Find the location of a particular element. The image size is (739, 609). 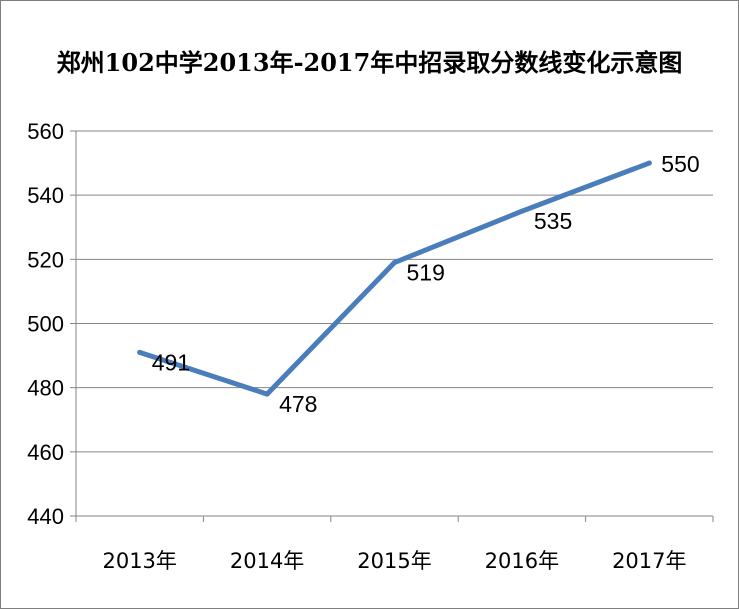

x-tick-label: 2015年 is located at coordinates (394, 561).